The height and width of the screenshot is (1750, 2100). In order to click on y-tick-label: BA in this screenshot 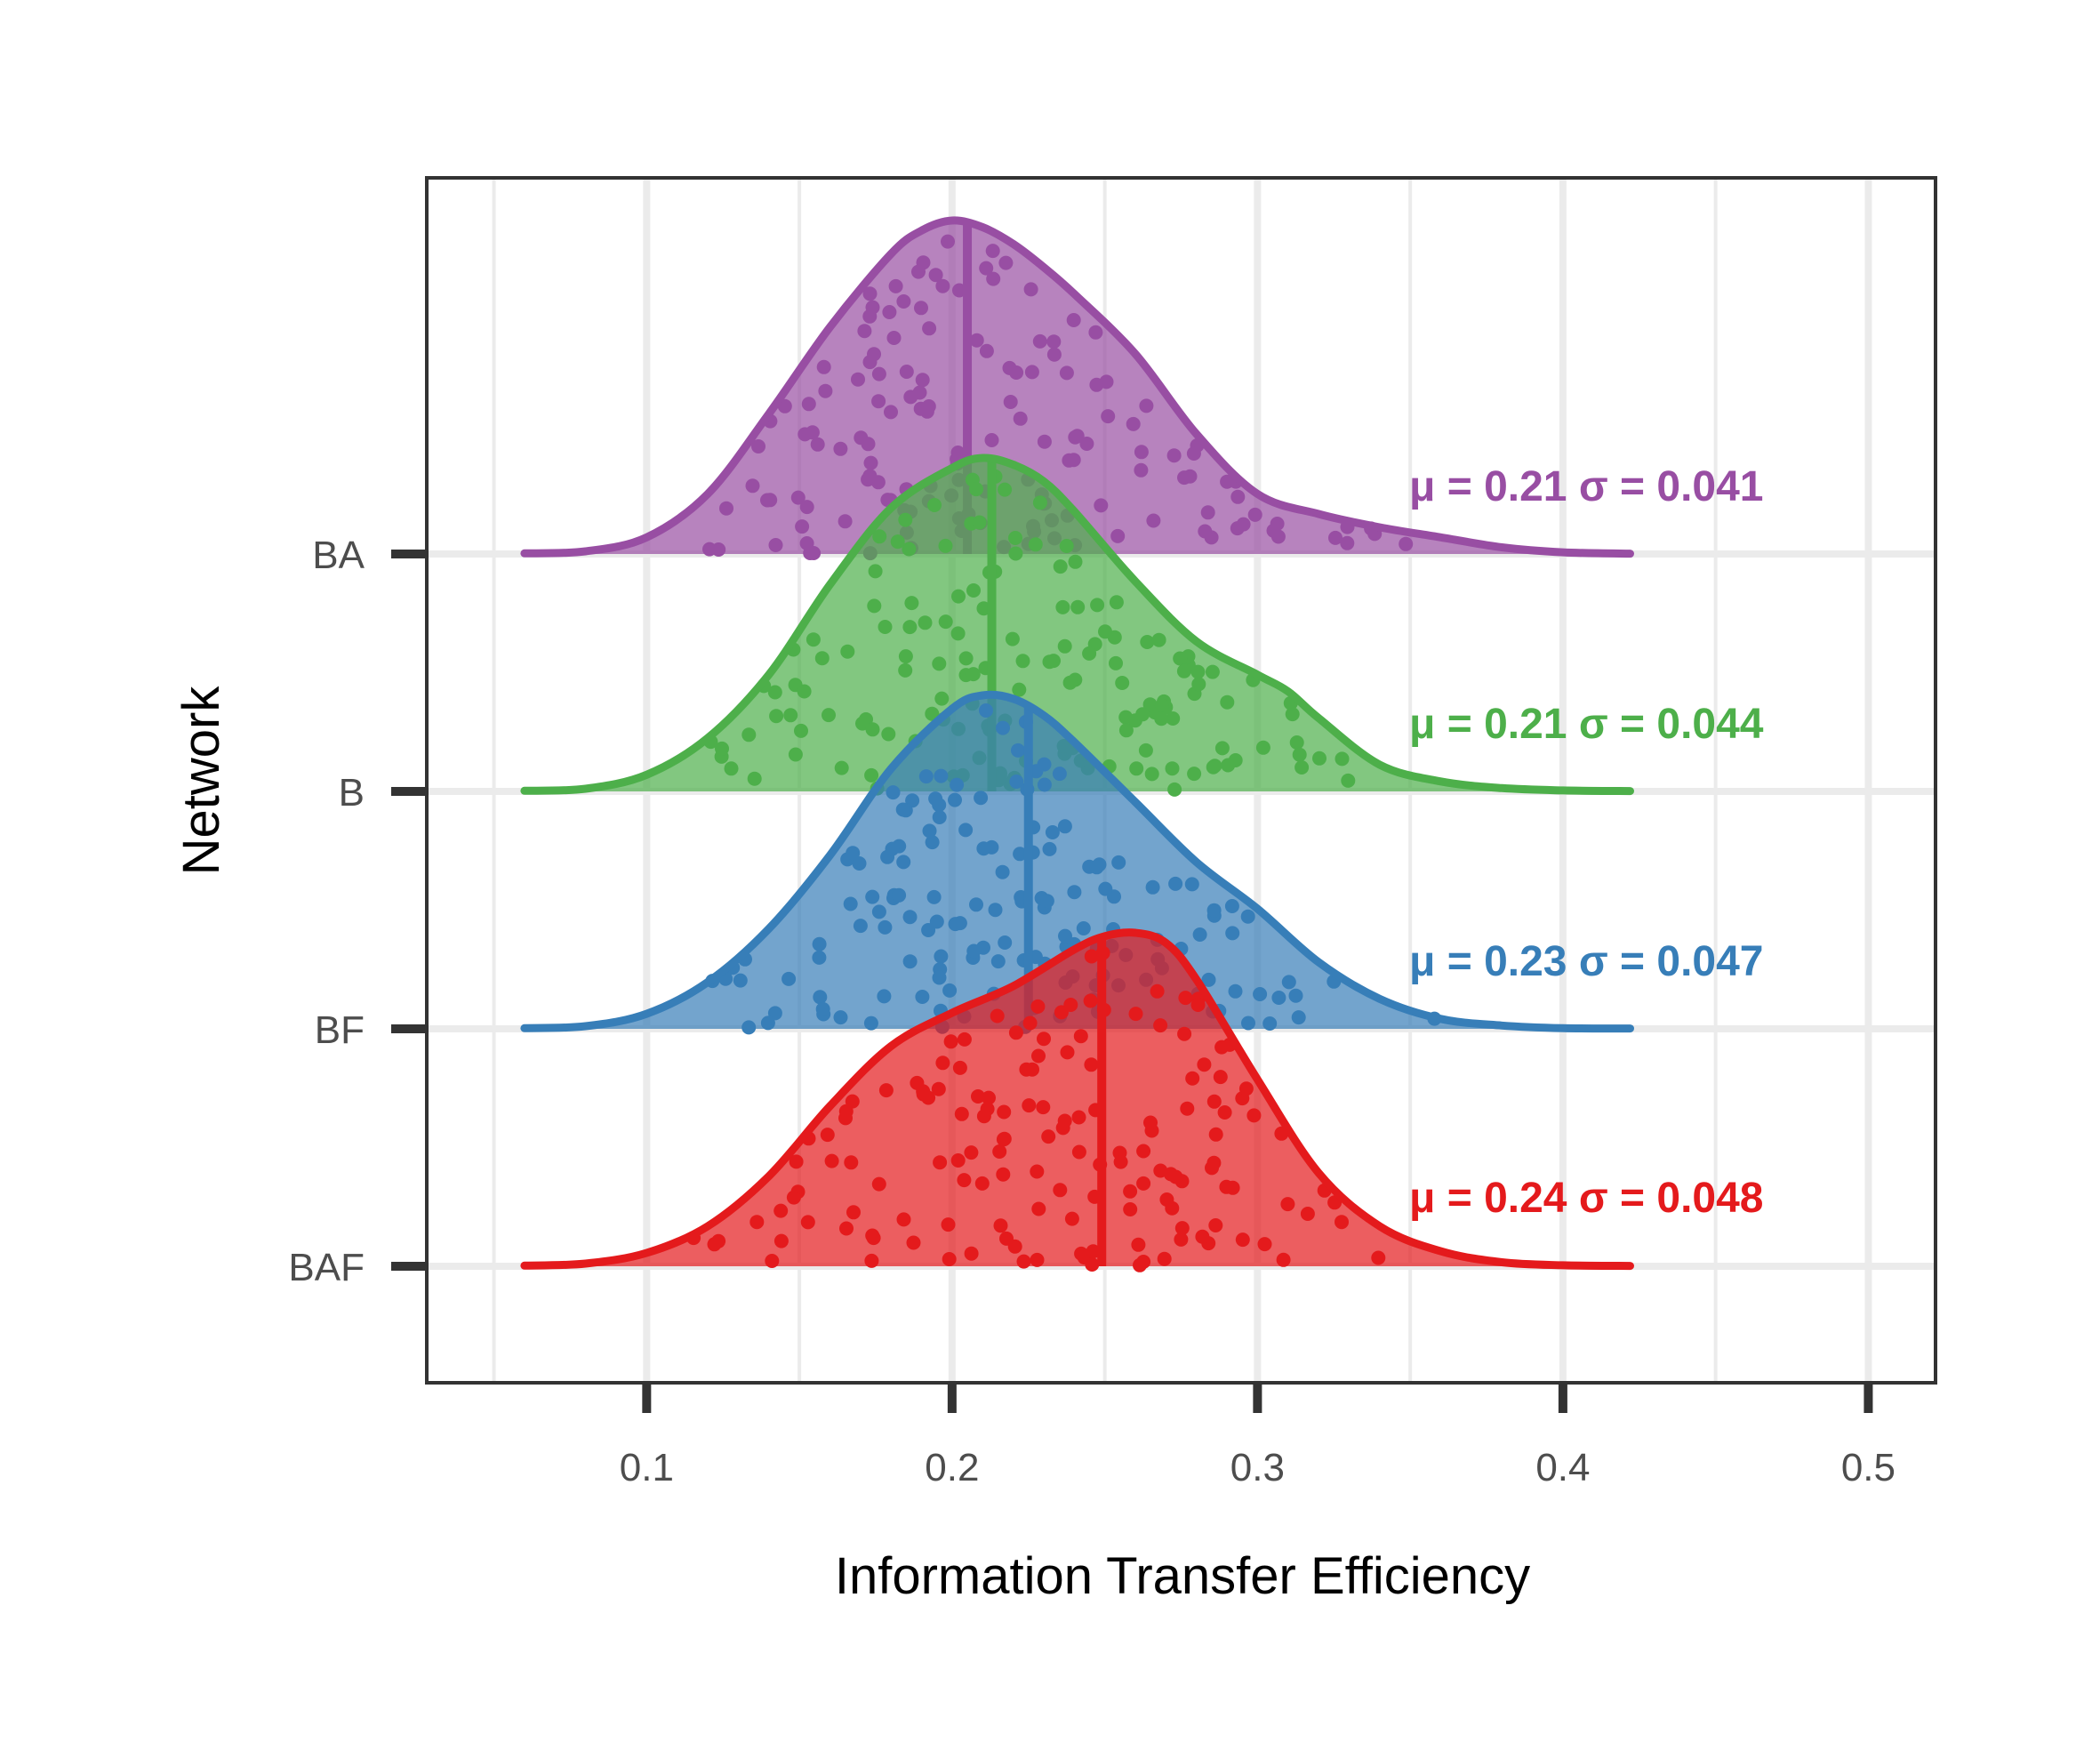, I will do `click(338, 555)`.